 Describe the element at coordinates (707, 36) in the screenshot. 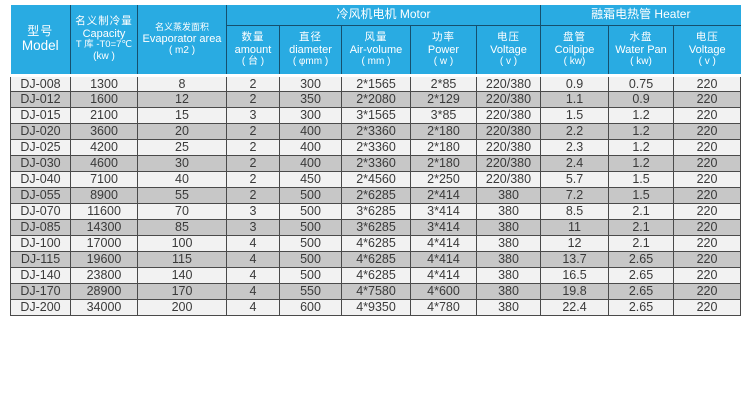

I see `header-voltage-heater-zh: 电压` at that location.